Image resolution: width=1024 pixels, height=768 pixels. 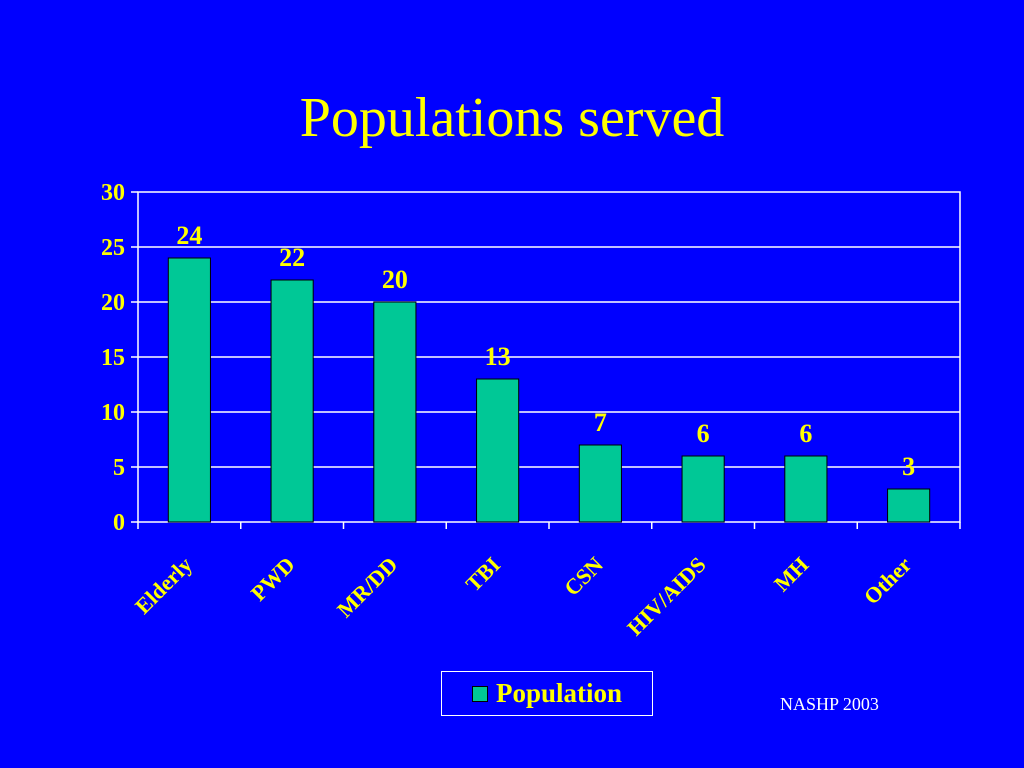 What do you see at coordinates (888, 581) in the screenshot?
I see `x-tick-label: Other` at bounding box center [888, 581].